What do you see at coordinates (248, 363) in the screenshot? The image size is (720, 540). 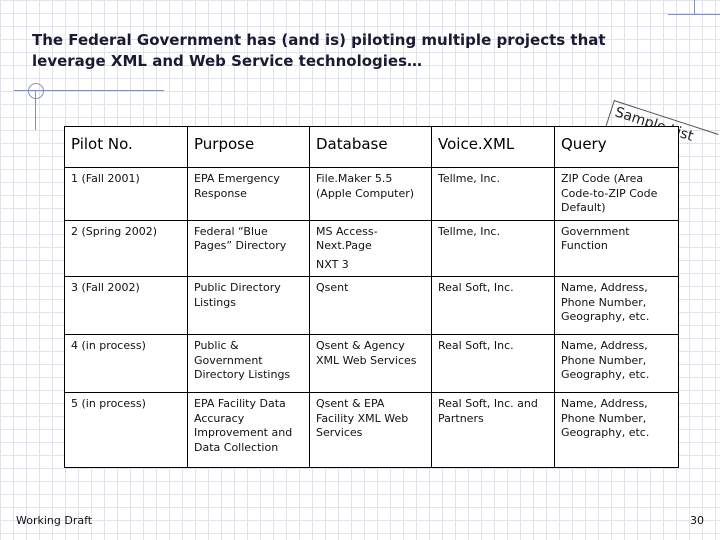 I see `cell-purpose: Public & Government Directory Listings` at bounding box center [248, 363].